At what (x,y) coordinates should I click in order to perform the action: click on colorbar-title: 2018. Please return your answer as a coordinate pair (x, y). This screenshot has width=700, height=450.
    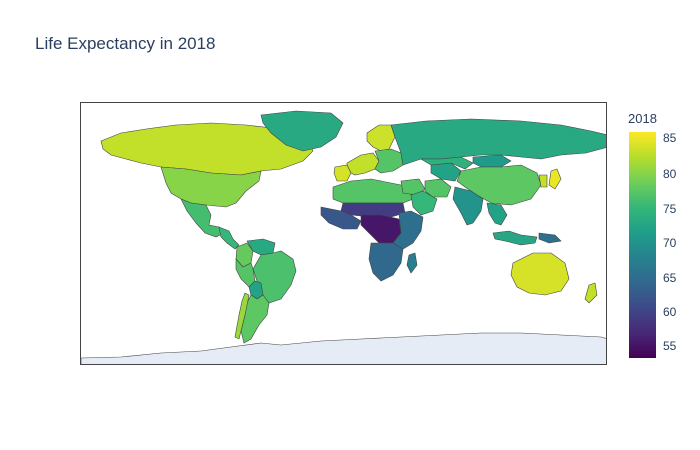
    Looking at the image, I should click on (642, 118).